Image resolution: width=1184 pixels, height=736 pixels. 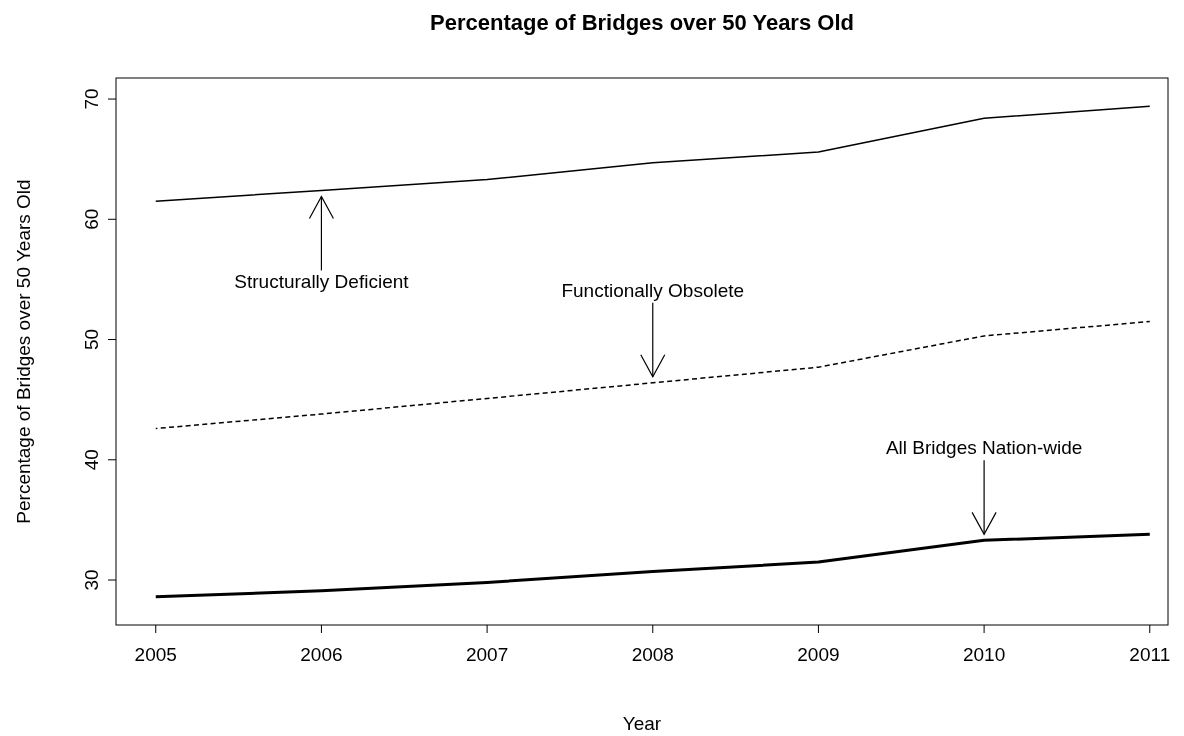 I want to click on x-tick-label: 2006, so click(x=321, y=654).